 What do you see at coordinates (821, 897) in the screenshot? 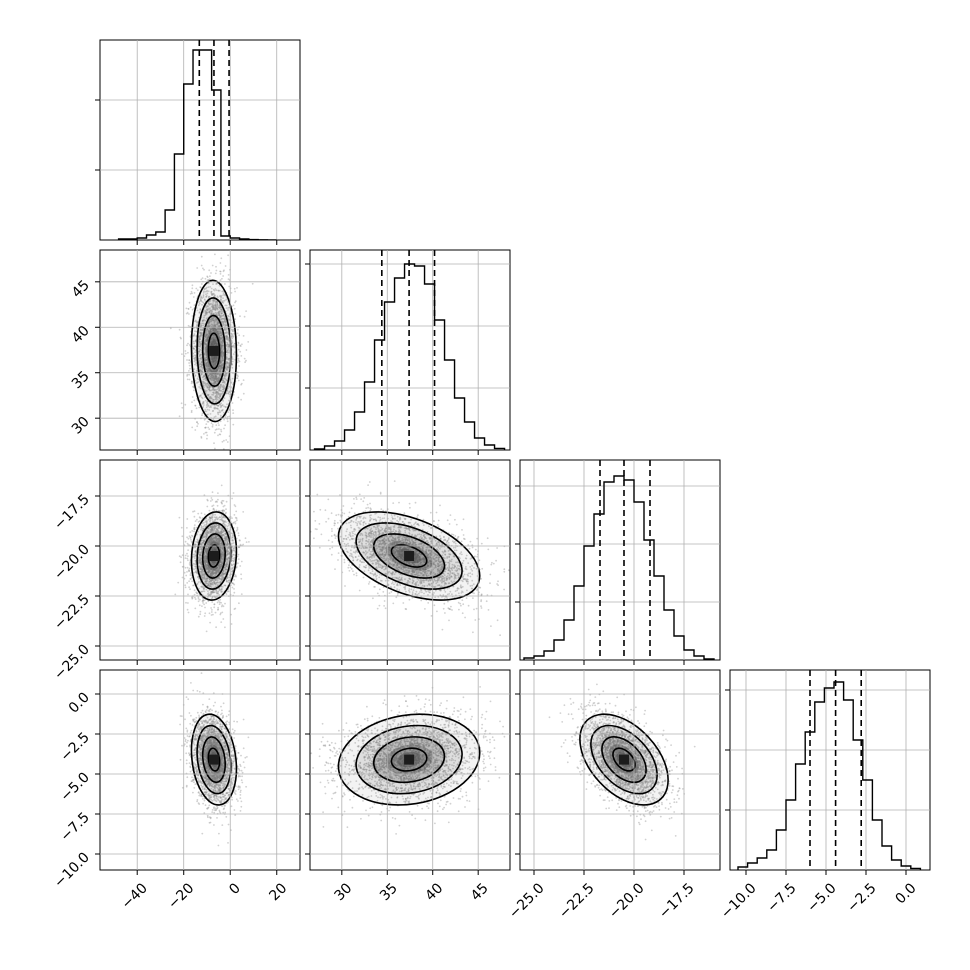
I see `x-tick-label: −5.0` at bounding box center [821, 897].